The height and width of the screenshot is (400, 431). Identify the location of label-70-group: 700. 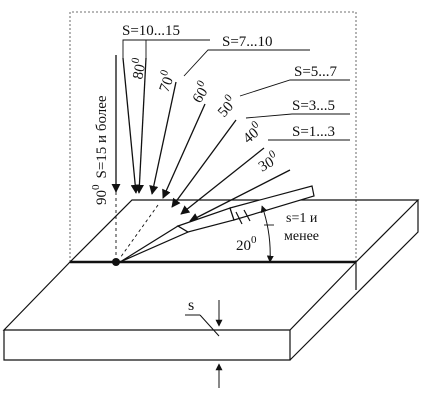
(166, 81).